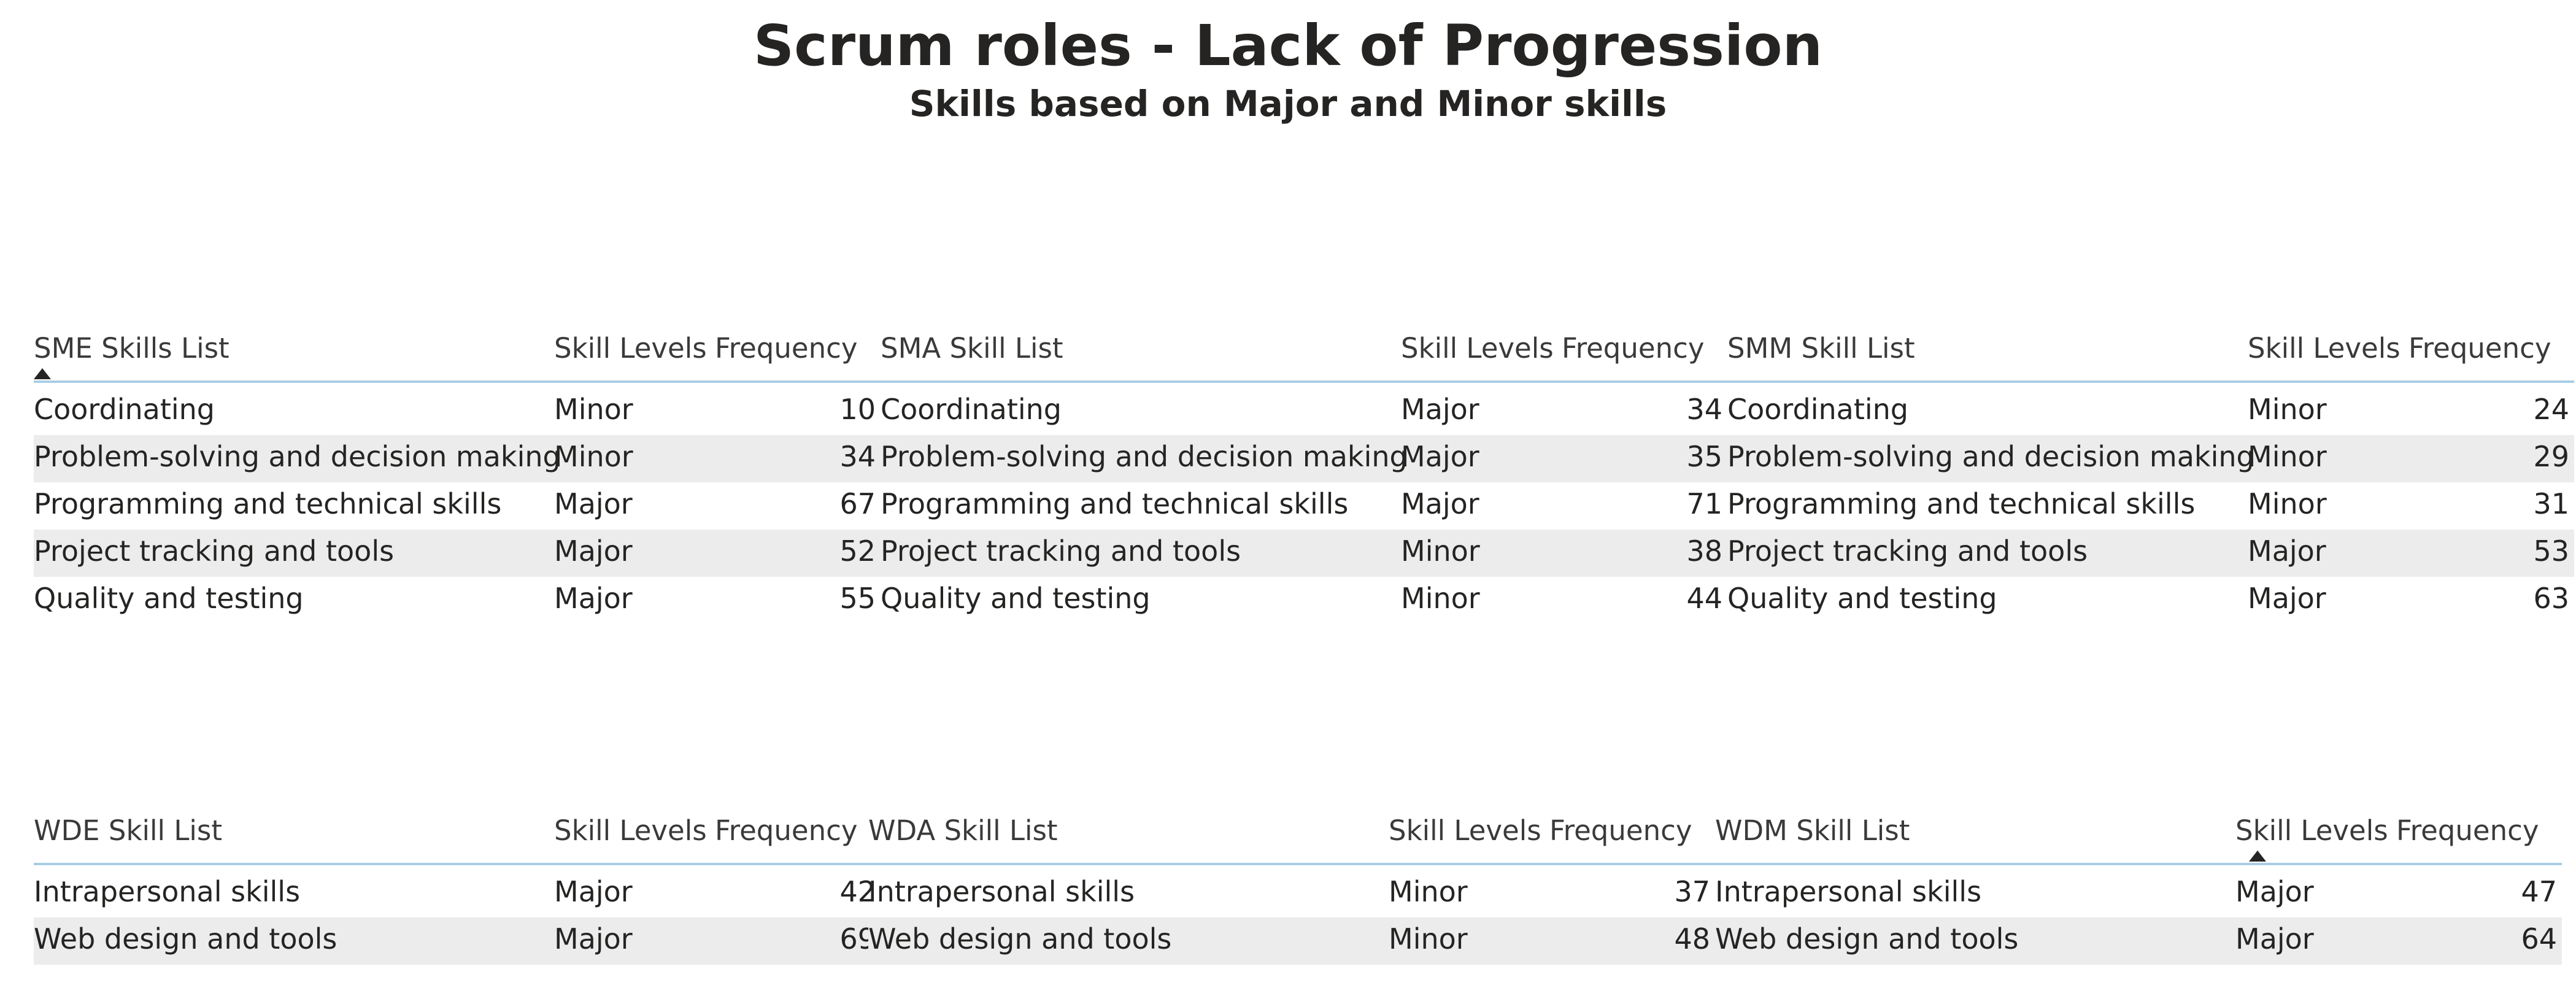 The height and width of the screenshot is (1007, 2576). What do you see at coordinates (1288, 104) in the screenshot?
I see `page-subtitle: Skills based on Major and Minor skills` at bounding box center [1288, 104].